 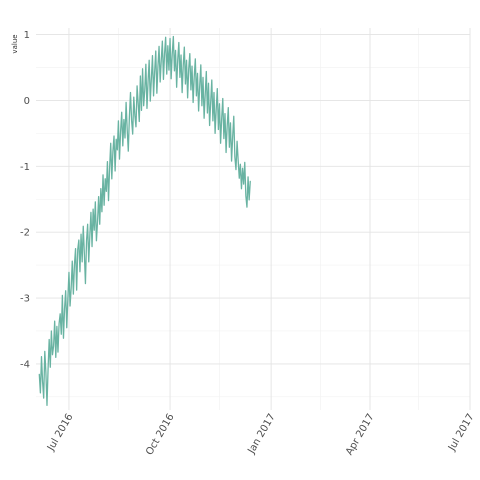 I want to click on y-tick-labels: 1 0 -1 -2 -3 -4, so click(x=25, y=200).